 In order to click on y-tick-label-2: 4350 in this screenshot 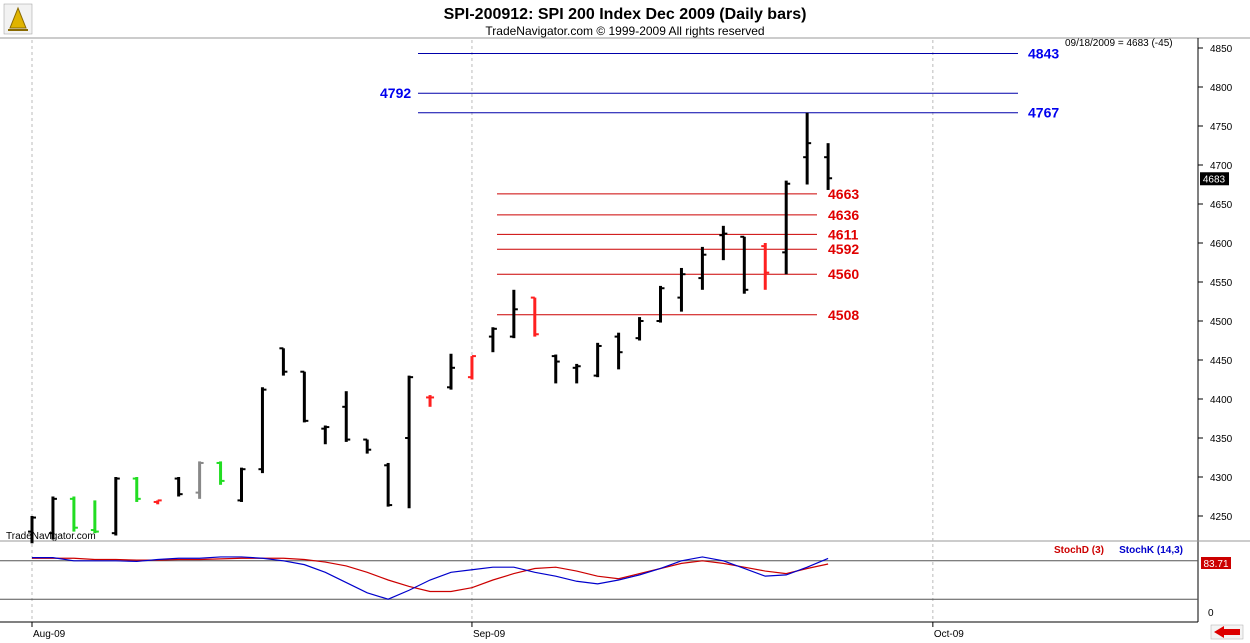, I will do `click(1221, 439)`.